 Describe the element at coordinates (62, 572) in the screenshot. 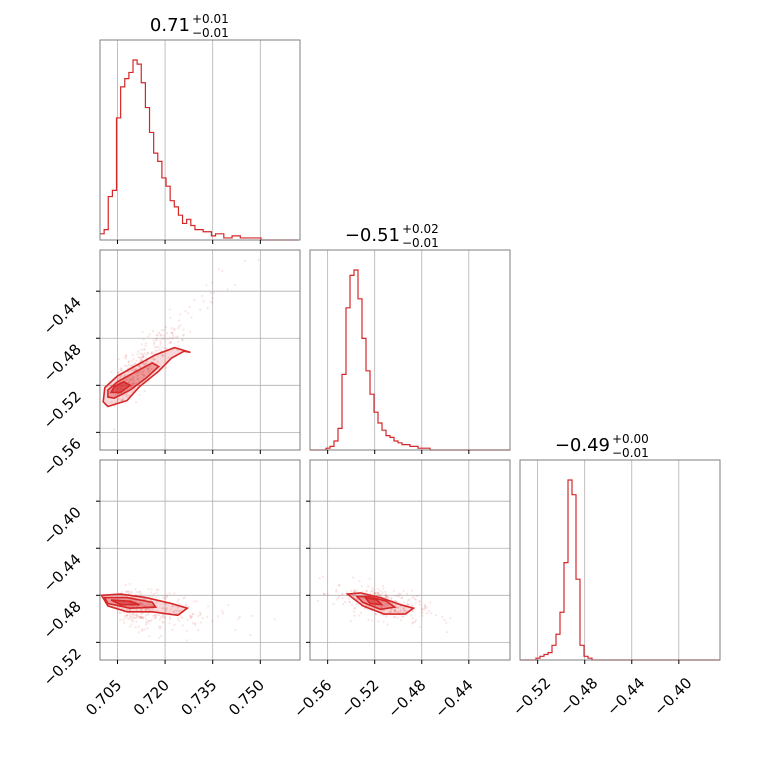

I see `y-tick-label: −0.44` at that location.